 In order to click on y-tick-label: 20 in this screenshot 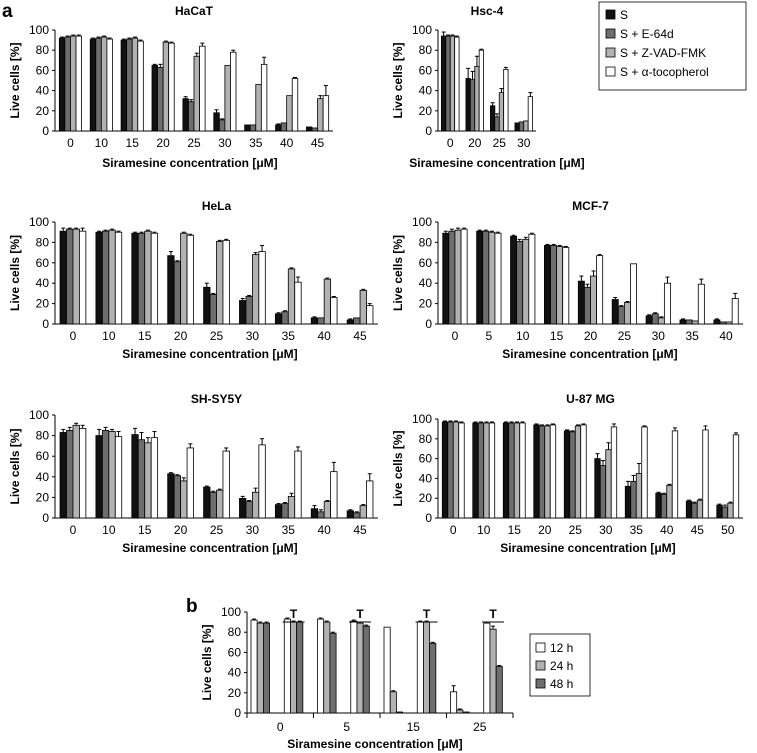, I will do `click(43, 111)`.